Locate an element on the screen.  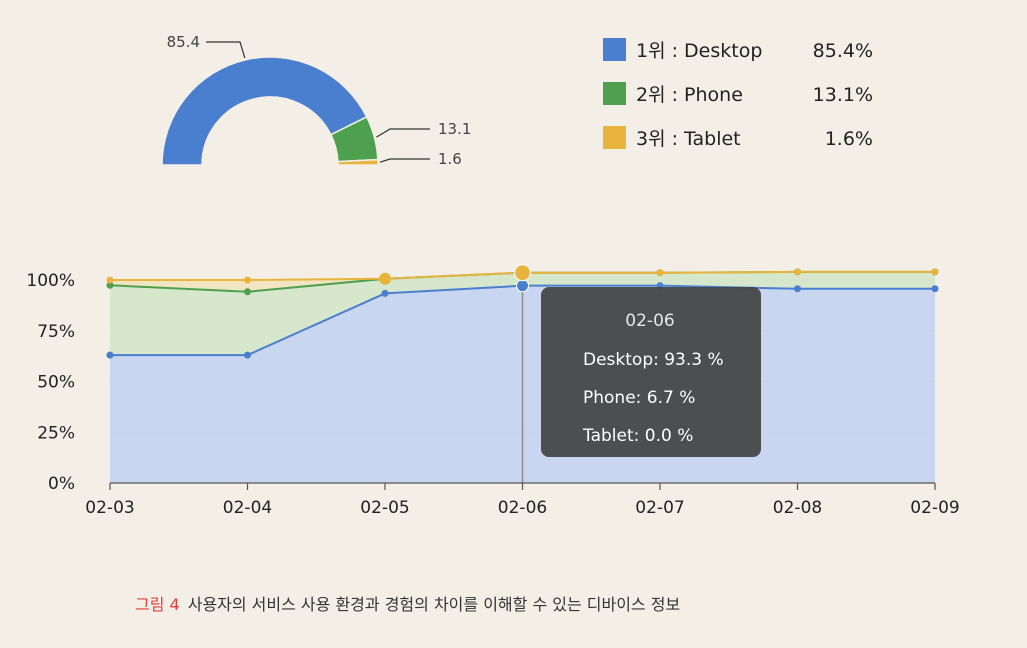
pie-label: 13.1 is located at coordinates (454, 129).